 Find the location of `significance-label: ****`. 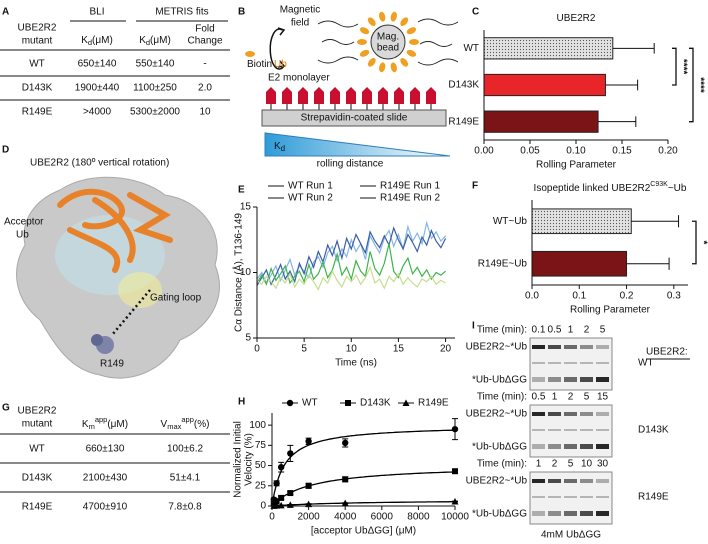

significance-label: **** is located at coordinates (682, 67).